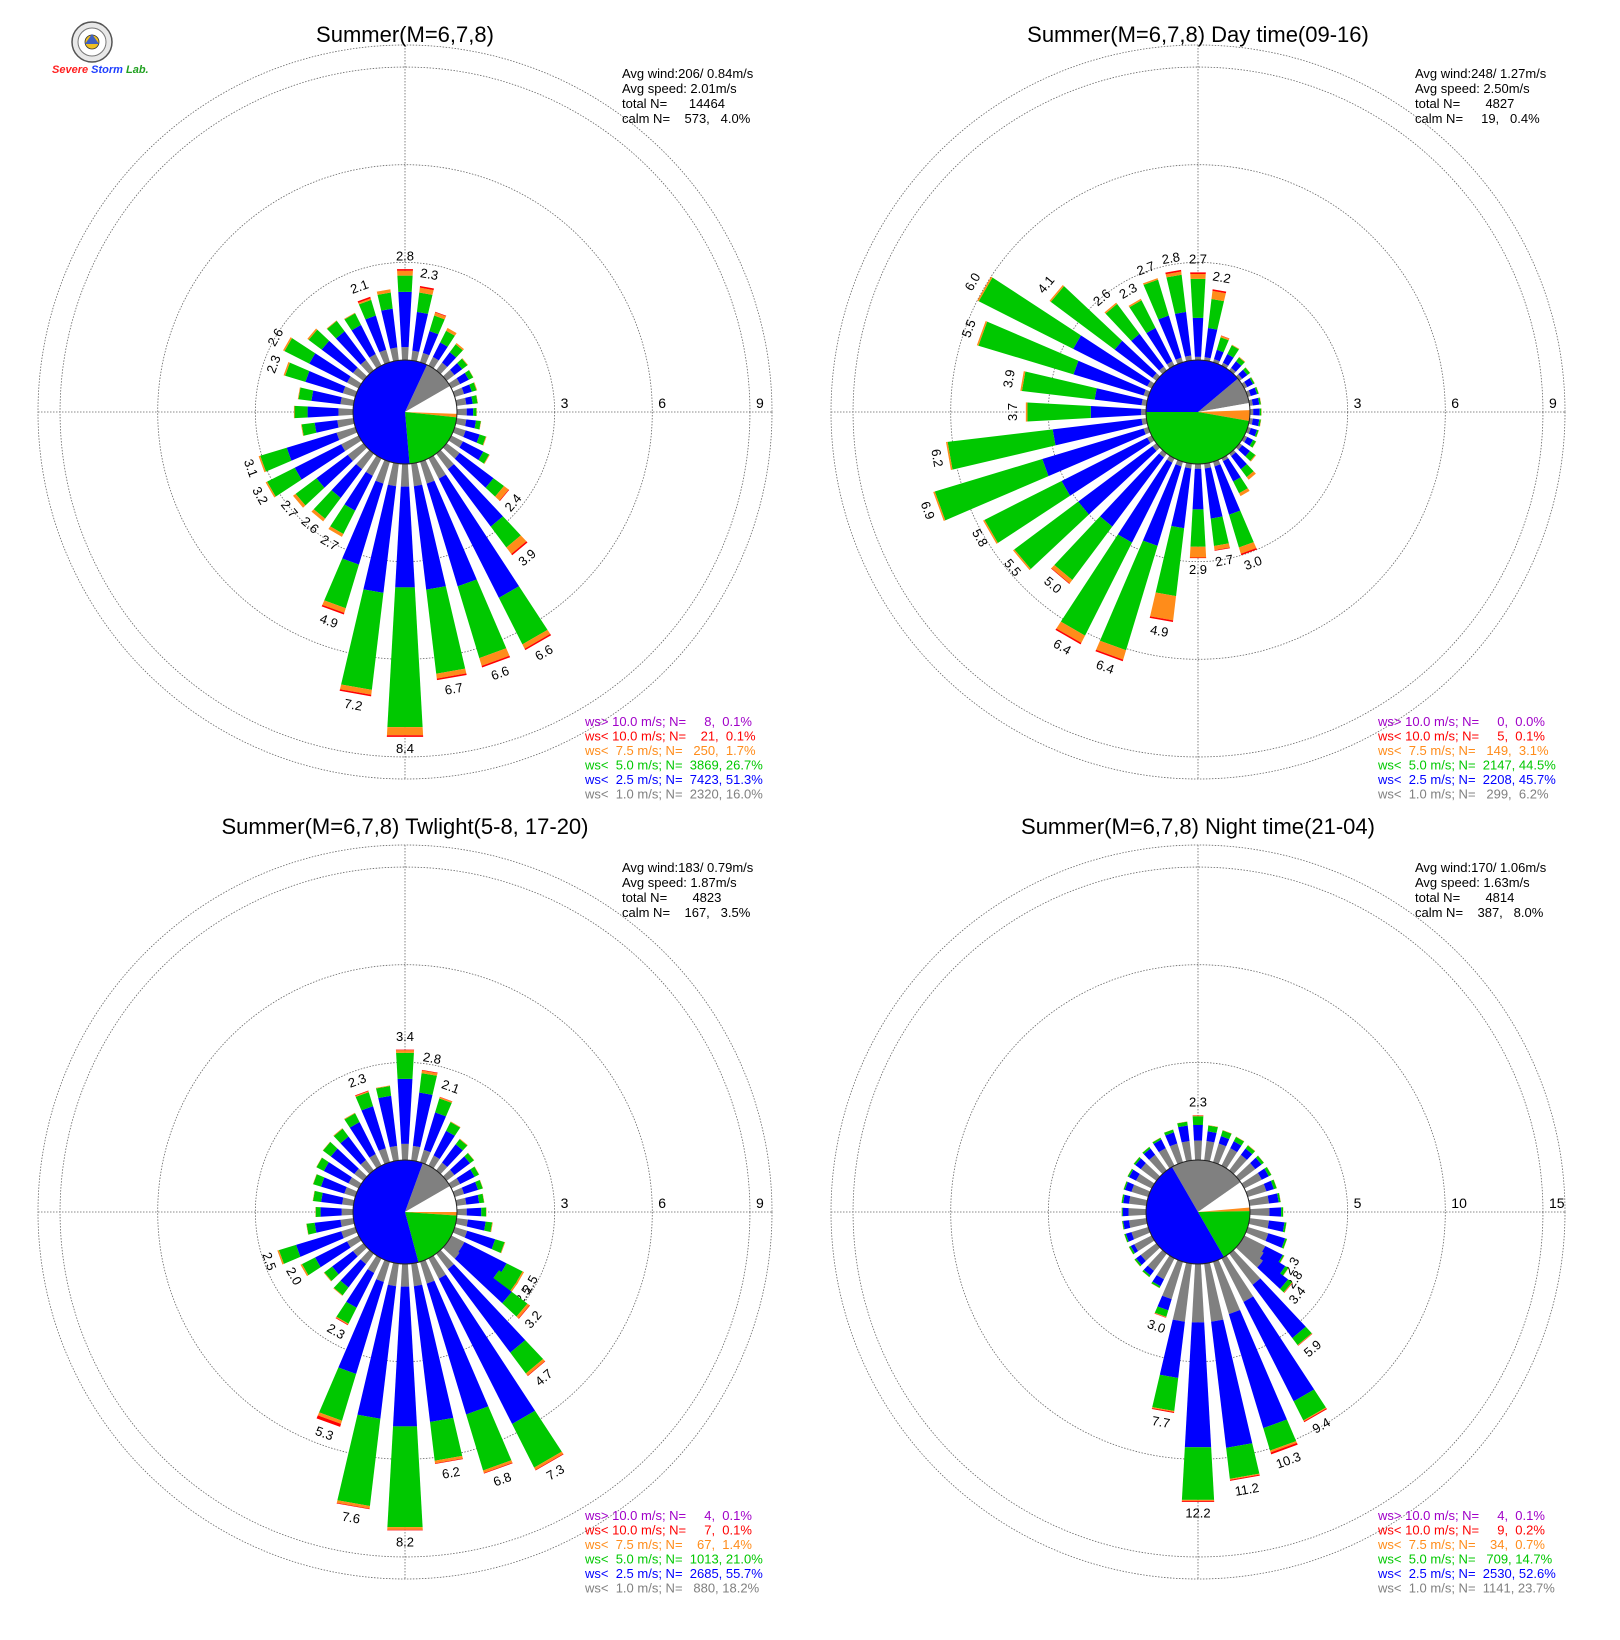  What do you see at coordinates (679, 88) in the screenshot?
I see `stats-line: Avg speed: 2.01m/s` at bounding box center [679, 88].